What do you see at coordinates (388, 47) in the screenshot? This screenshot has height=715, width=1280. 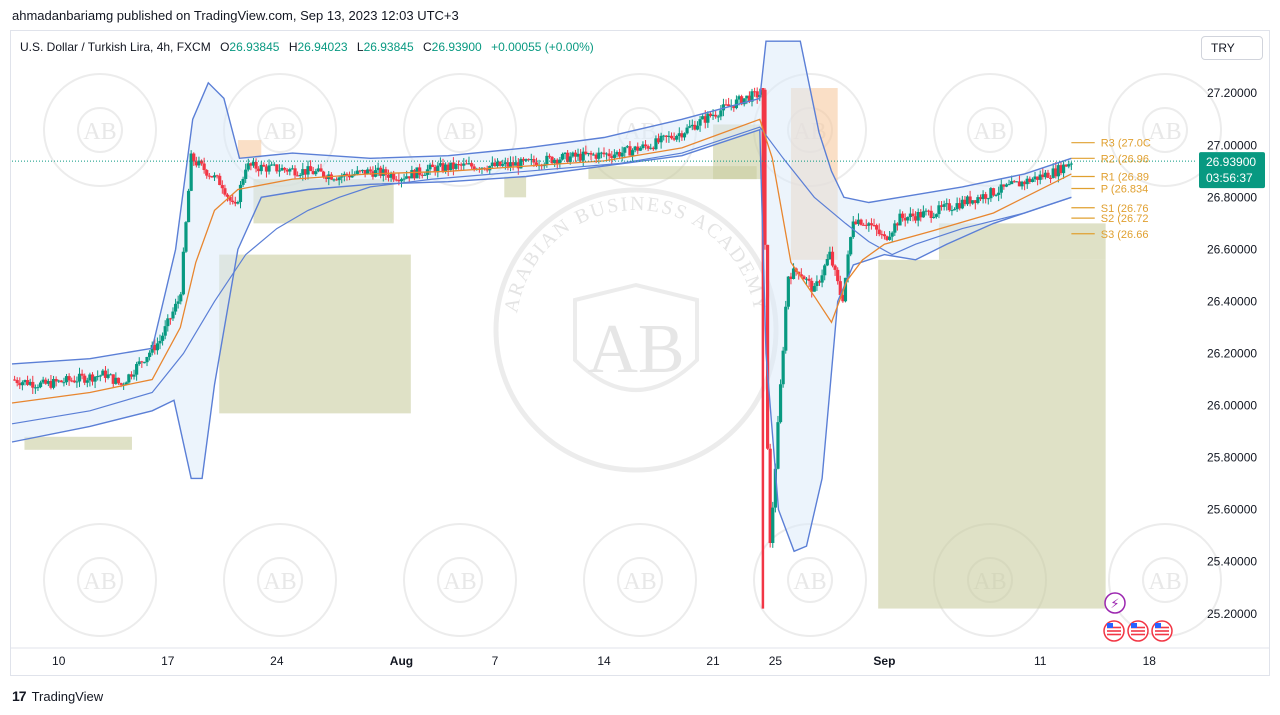 I see `low-value: 26.93845` at bounding box center [388, 47].